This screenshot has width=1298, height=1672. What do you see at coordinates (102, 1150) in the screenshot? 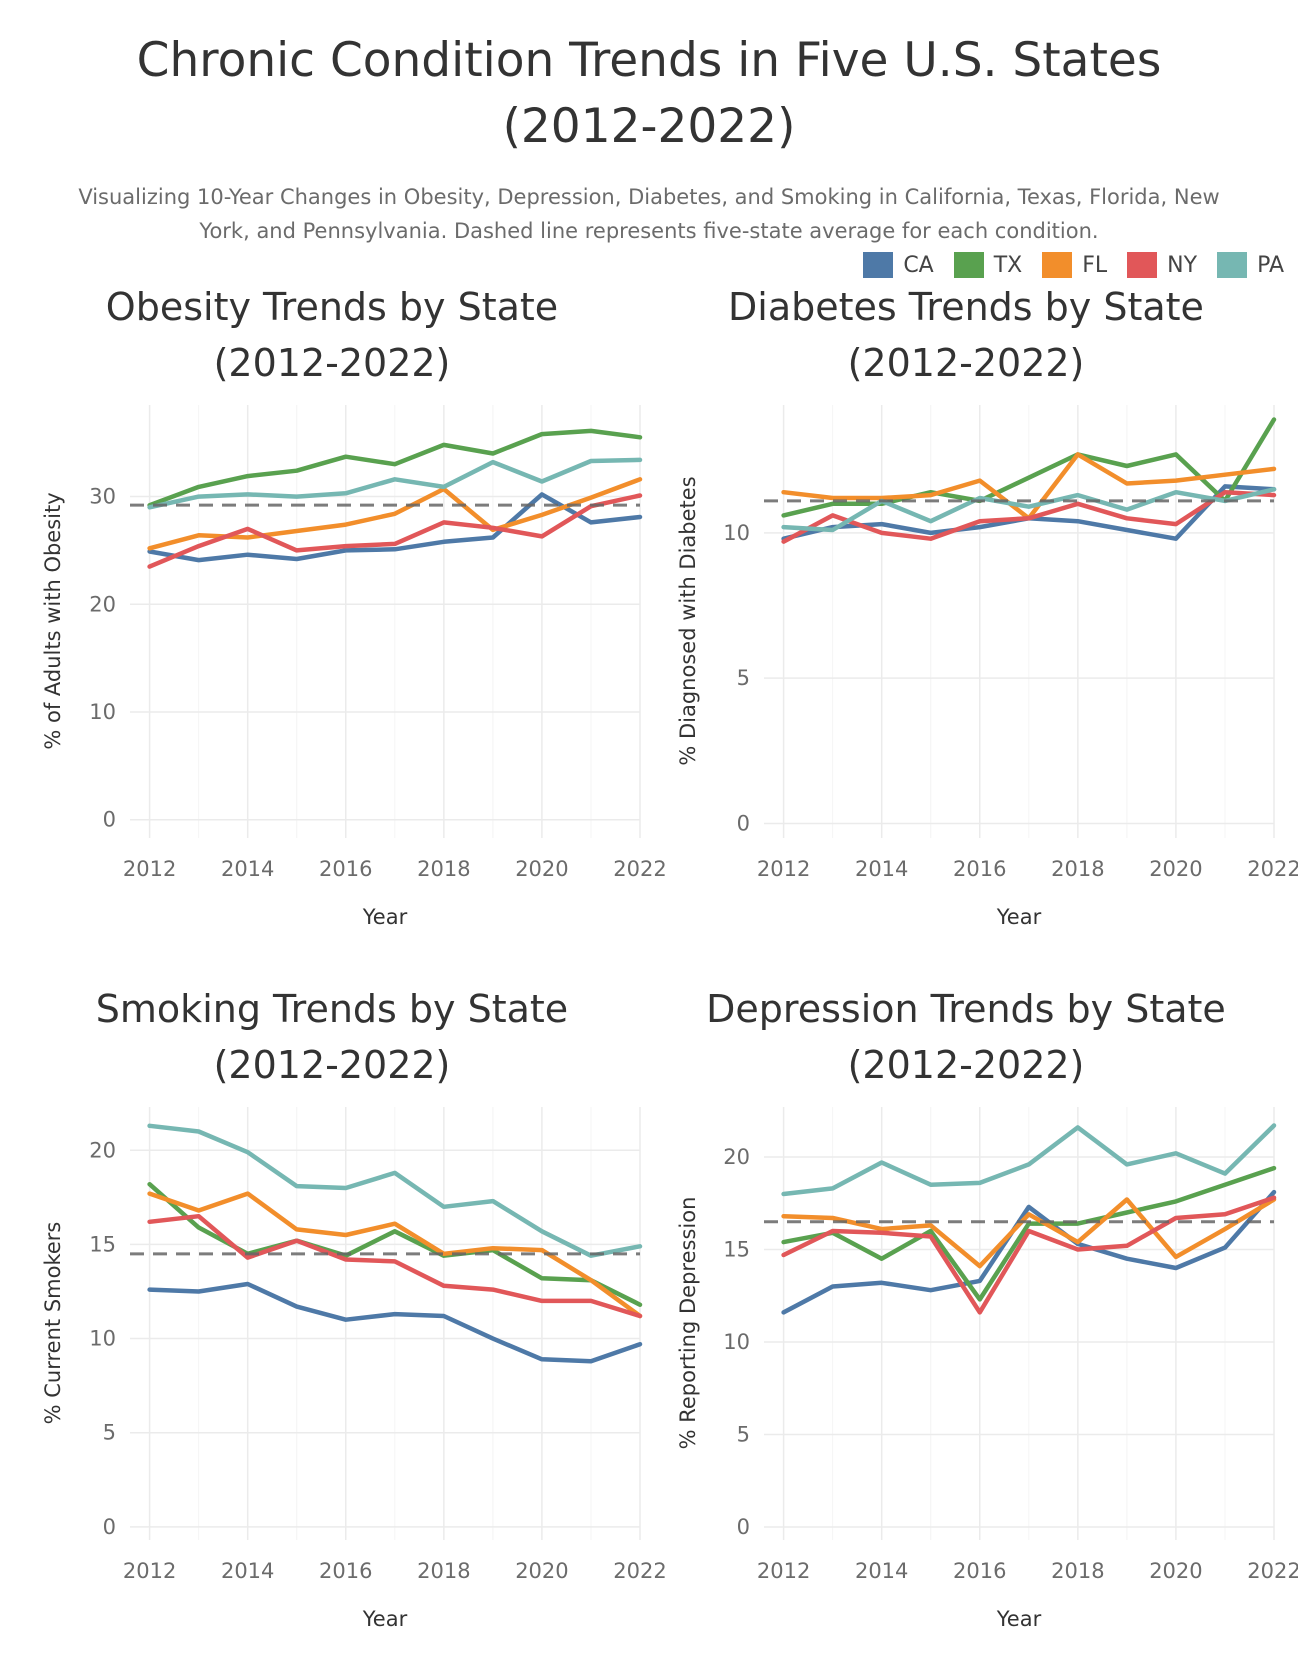
I see `smoking-y-tick-label: 20` at bounding box center [102, 1150].